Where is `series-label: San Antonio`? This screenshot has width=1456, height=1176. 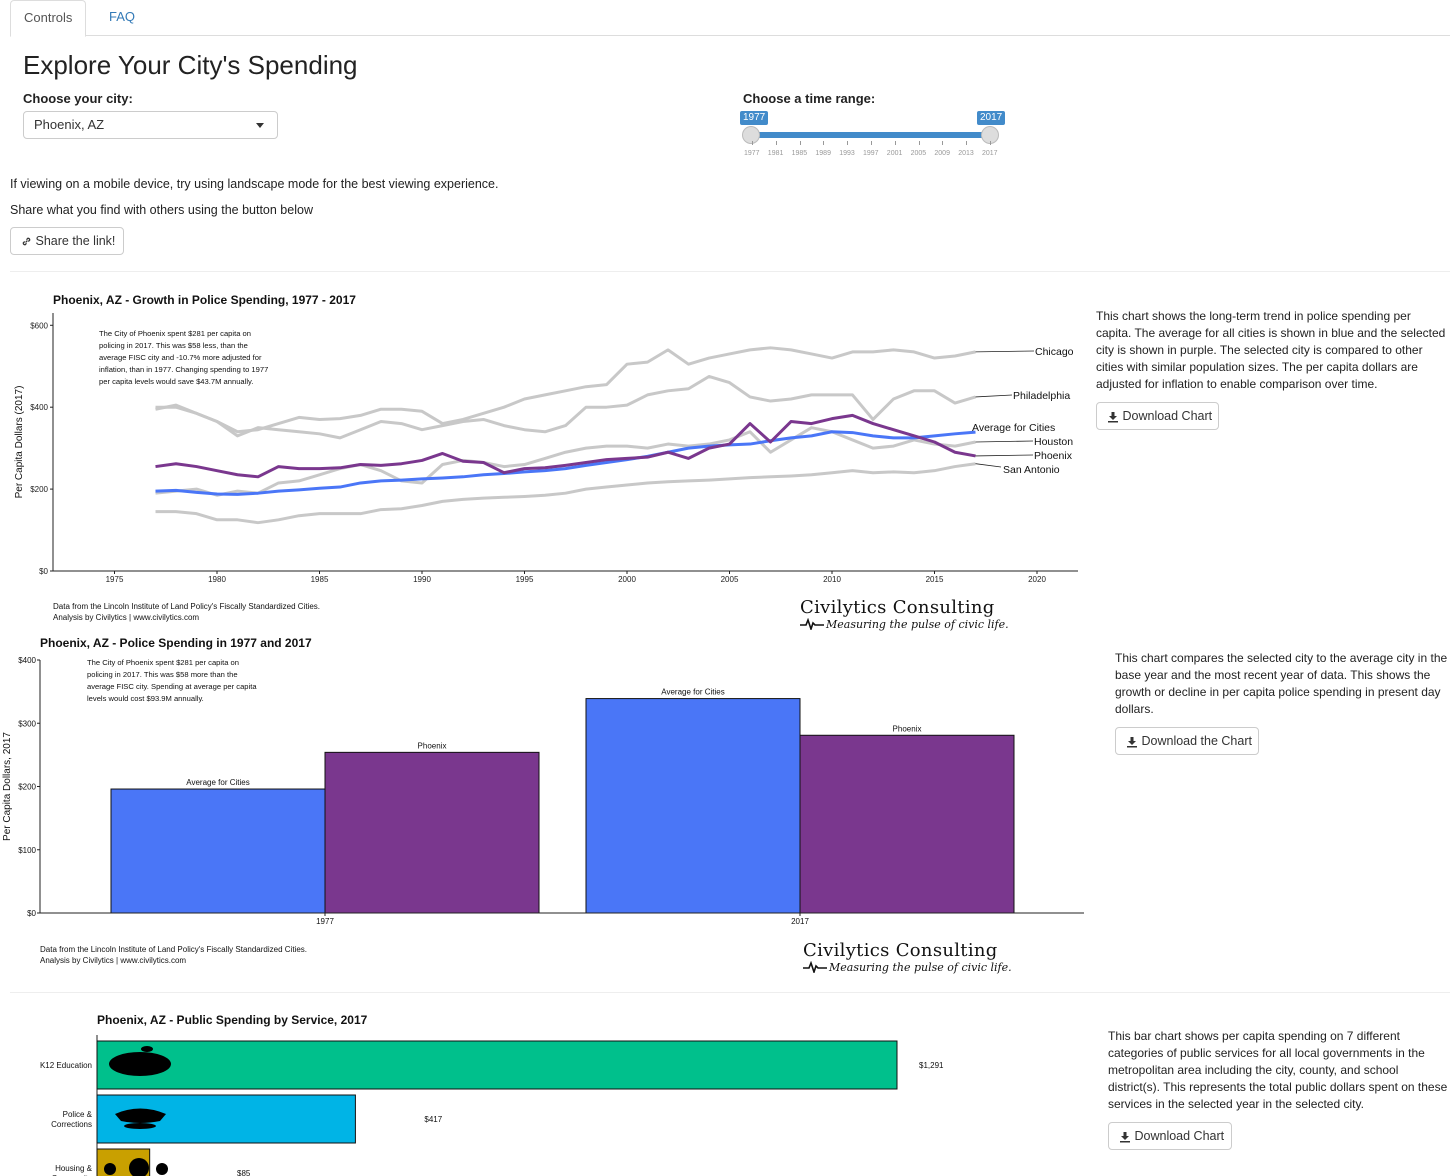 series-label: San Antonio is located at coordinates (1031, 470).